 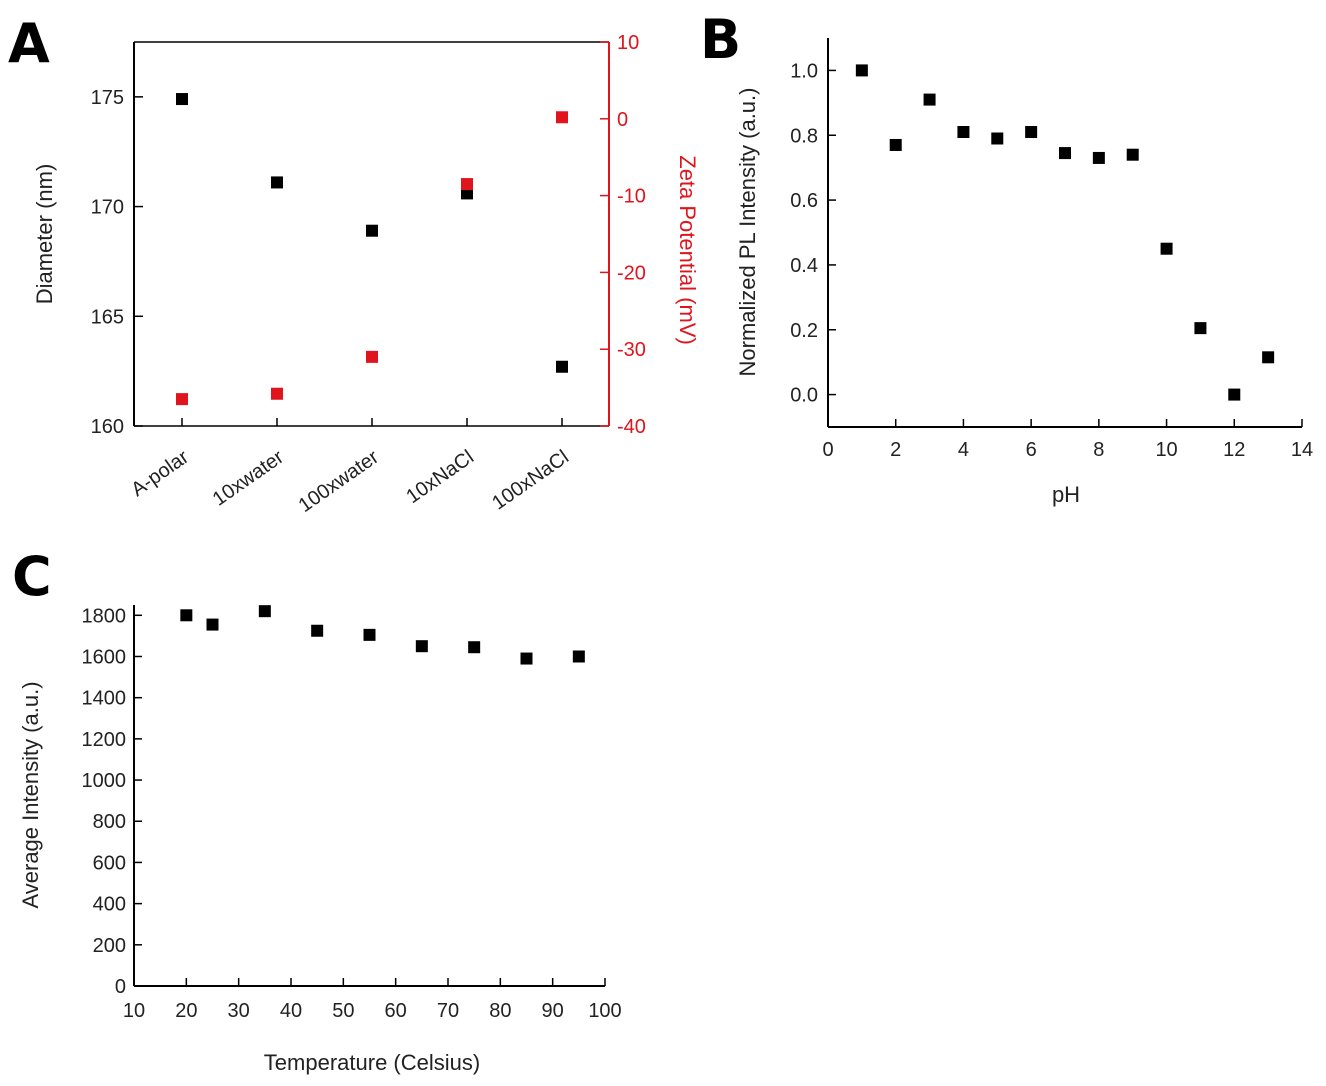 What do you see at coordinates (160, 473) in the screenshot?
I see `chart-a-category-label: A-polar` at bounding box center [160, 473].